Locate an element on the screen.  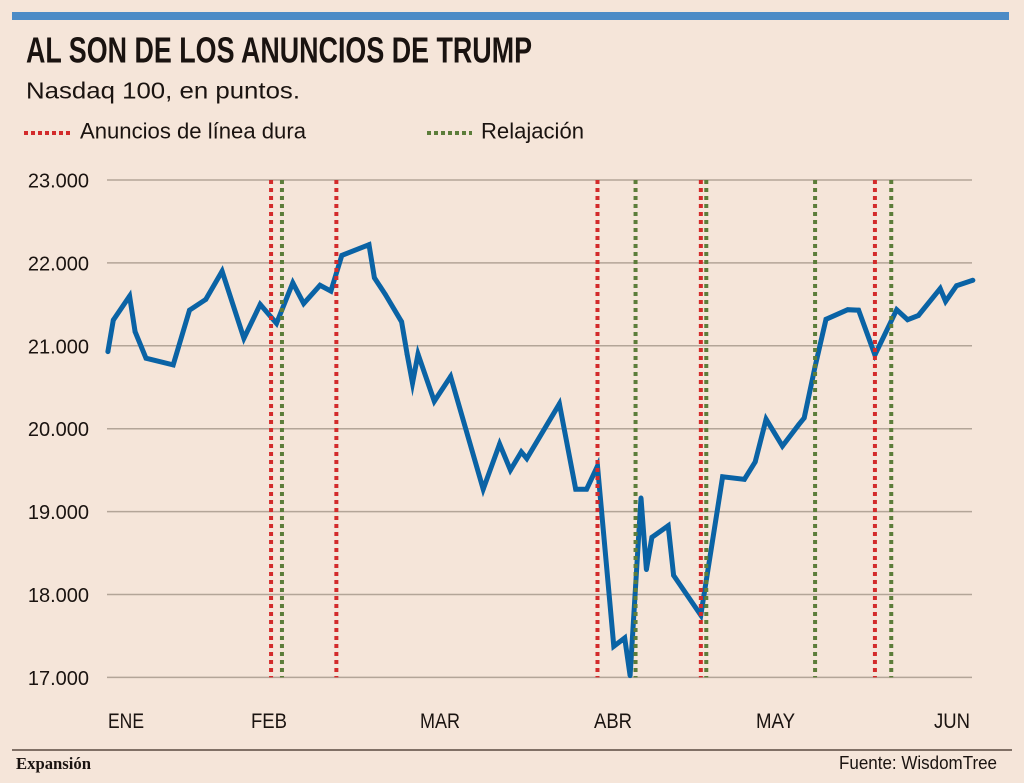
legend-label-hardline: Anuncios de línea dura is located at coordinates (193, 131).